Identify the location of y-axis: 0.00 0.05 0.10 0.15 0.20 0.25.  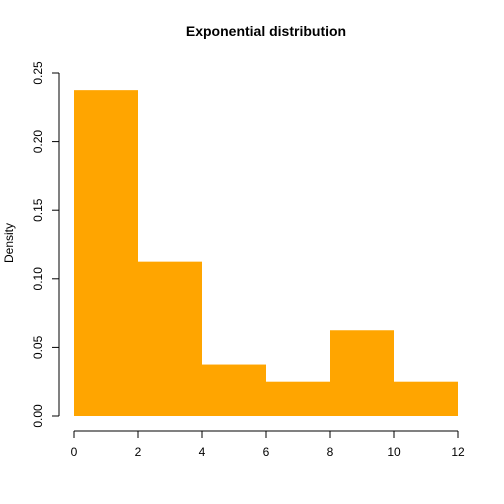
(45, 244).